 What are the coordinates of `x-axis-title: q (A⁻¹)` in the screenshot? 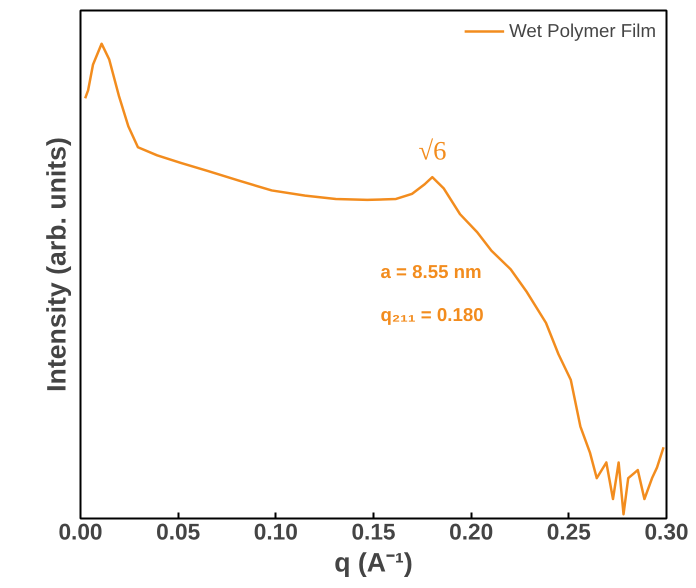 It's located at (373, 563).